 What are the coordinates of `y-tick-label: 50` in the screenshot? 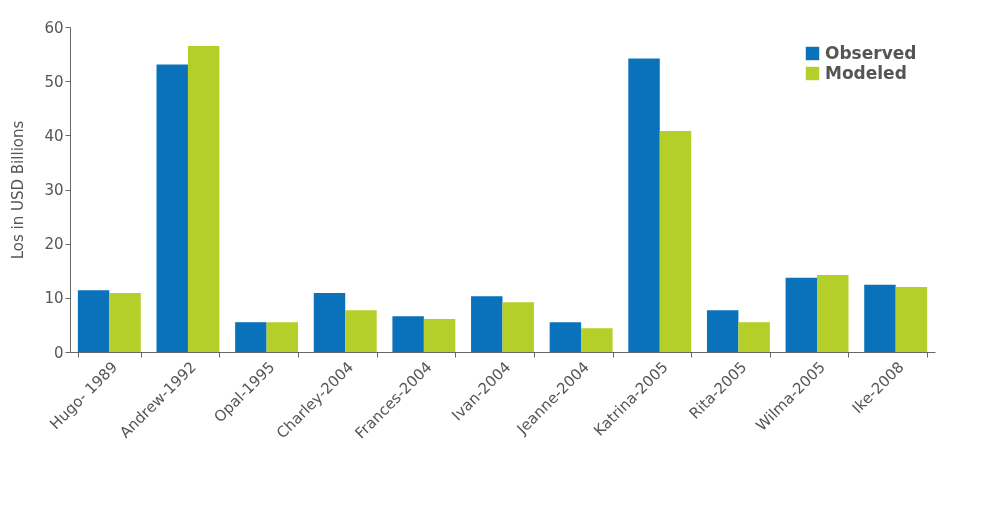 It's located at (54, 81).